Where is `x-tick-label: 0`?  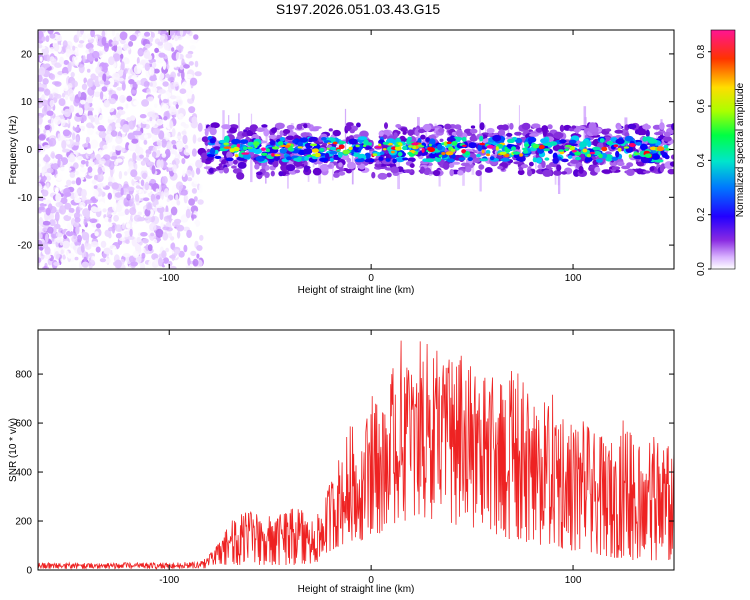 x-tick-label: 0 is located at coordinates (371, 580).